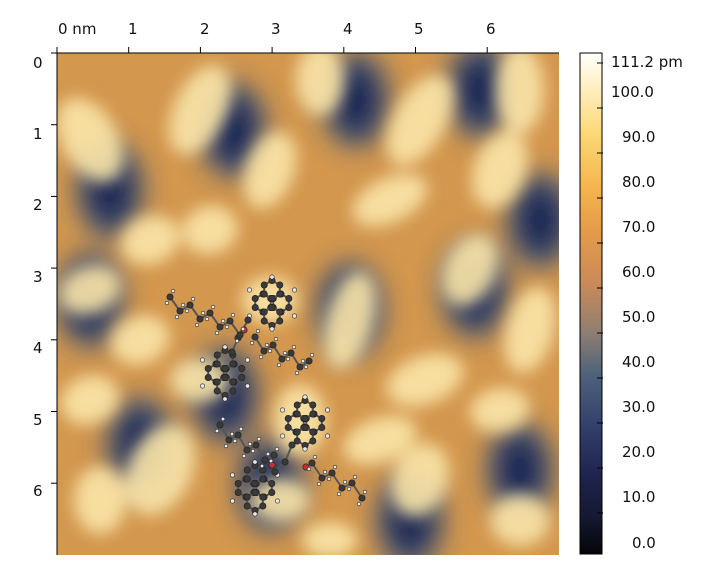  What do you see at coordinates (419, 29) in the screenshot?
I see `x-tick-label: 5` at bounding box center [419, 29].